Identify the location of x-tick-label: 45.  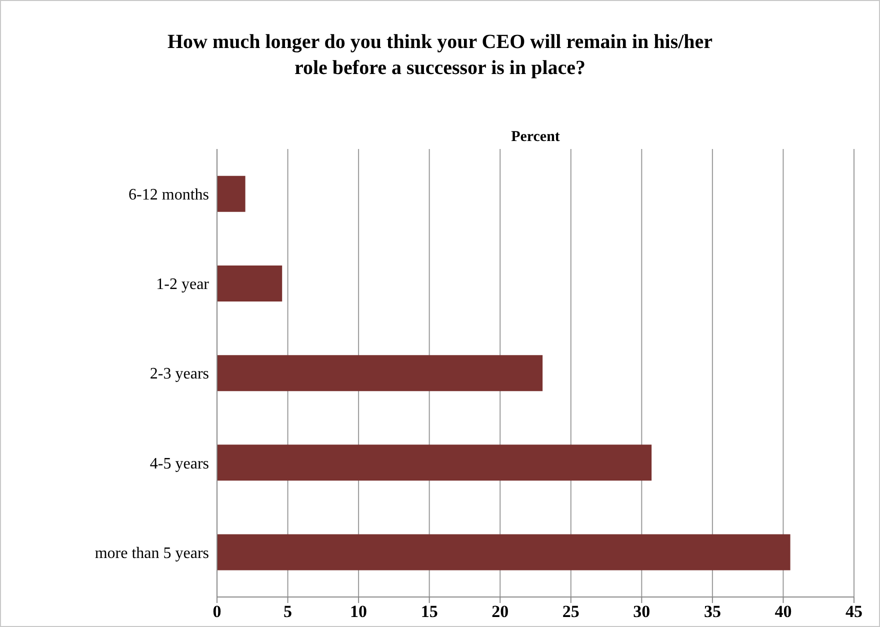
(854, 612).